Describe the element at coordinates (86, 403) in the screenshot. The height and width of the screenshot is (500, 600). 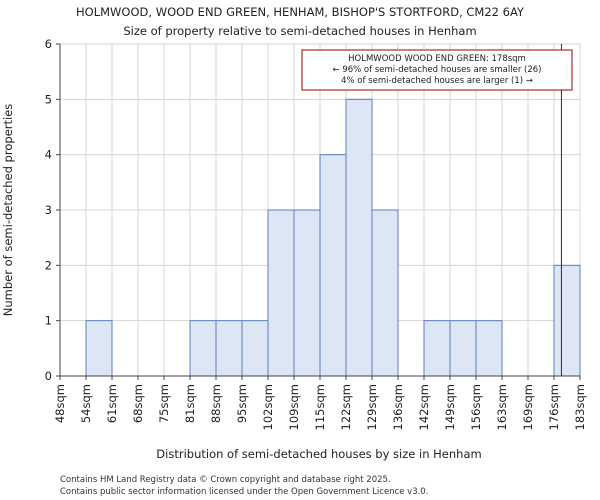
I see `x-tick-label: 54sqm` at that location.